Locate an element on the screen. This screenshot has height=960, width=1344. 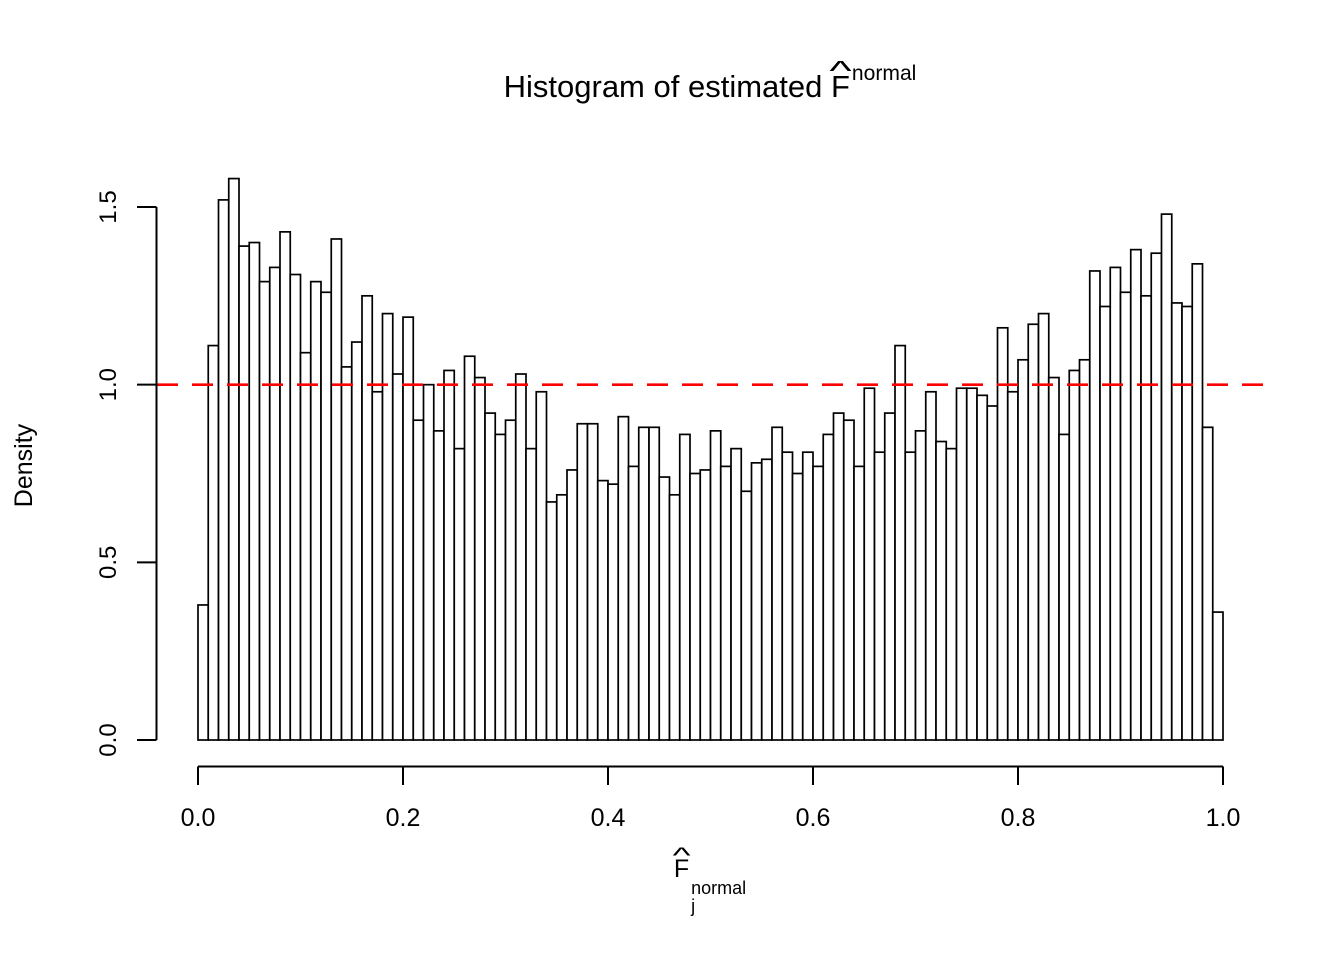
y-axis-tick-label: 0.0 is located at coordinates (108, 739).